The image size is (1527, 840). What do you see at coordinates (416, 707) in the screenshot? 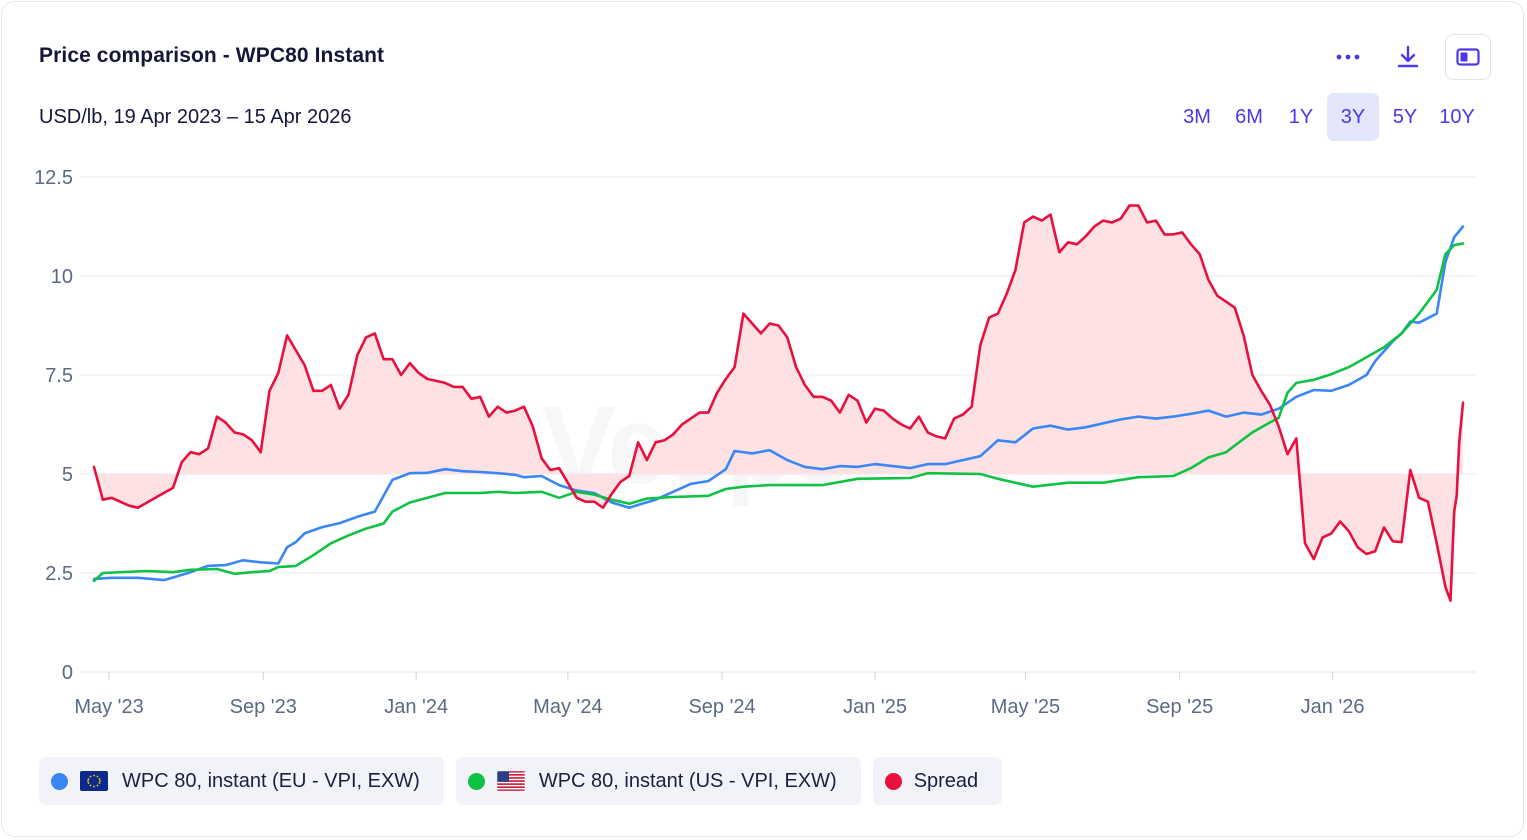
I see `x-tick-label: Jan '24` at bounding box center [416, 707].